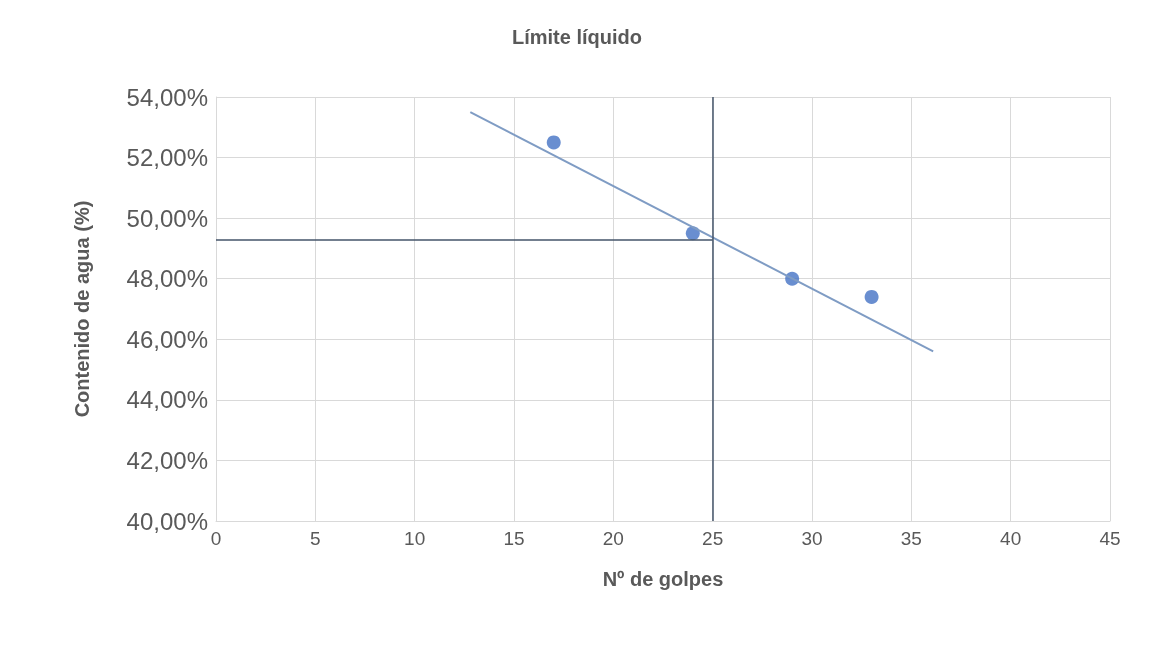 This screenshot has height=648, width=1154. Describe the element at coordinates (415, 538) in the screenshot. I see `x-tick-label: 10` at that location.